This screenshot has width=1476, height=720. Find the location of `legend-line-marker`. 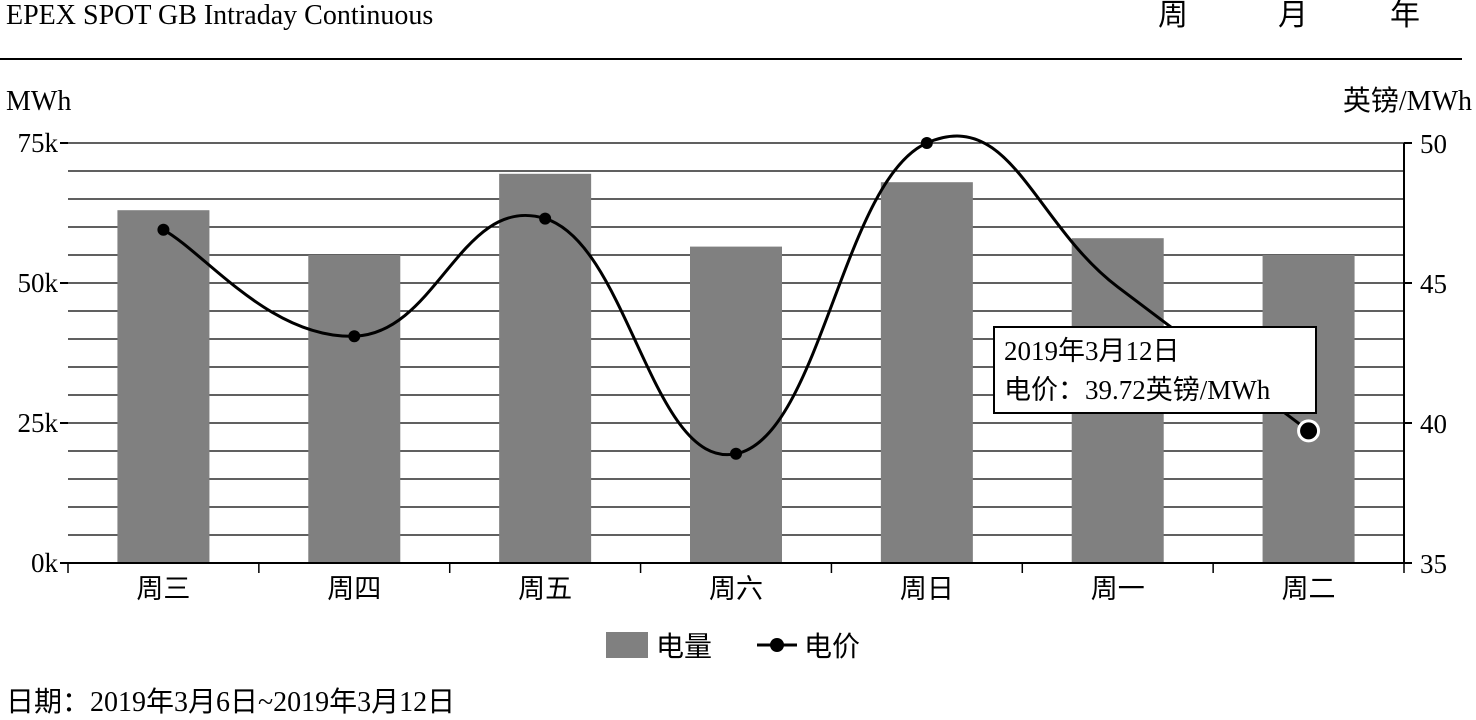

legend-line-marker is located at coordinates (777, 645).